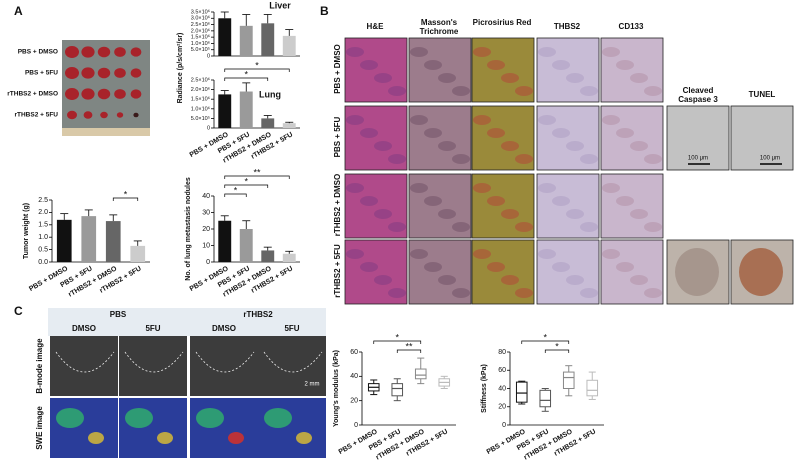  What do you see at coordinates (43, 225) in the screenshot?
I see `y-tick-label: 1.5` at bounding box center [43, 225].